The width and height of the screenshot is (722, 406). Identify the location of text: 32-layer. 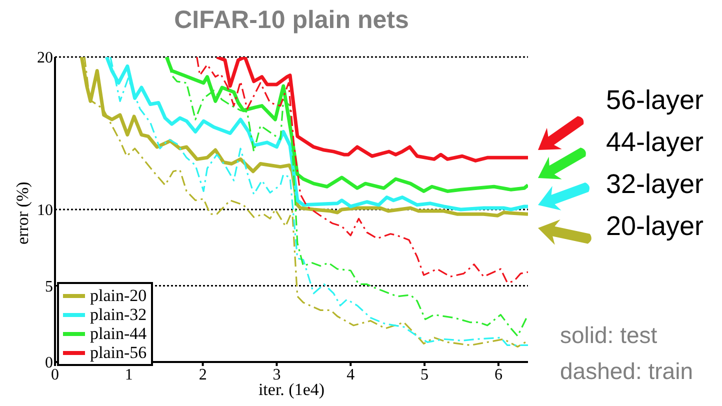
(655, 184).